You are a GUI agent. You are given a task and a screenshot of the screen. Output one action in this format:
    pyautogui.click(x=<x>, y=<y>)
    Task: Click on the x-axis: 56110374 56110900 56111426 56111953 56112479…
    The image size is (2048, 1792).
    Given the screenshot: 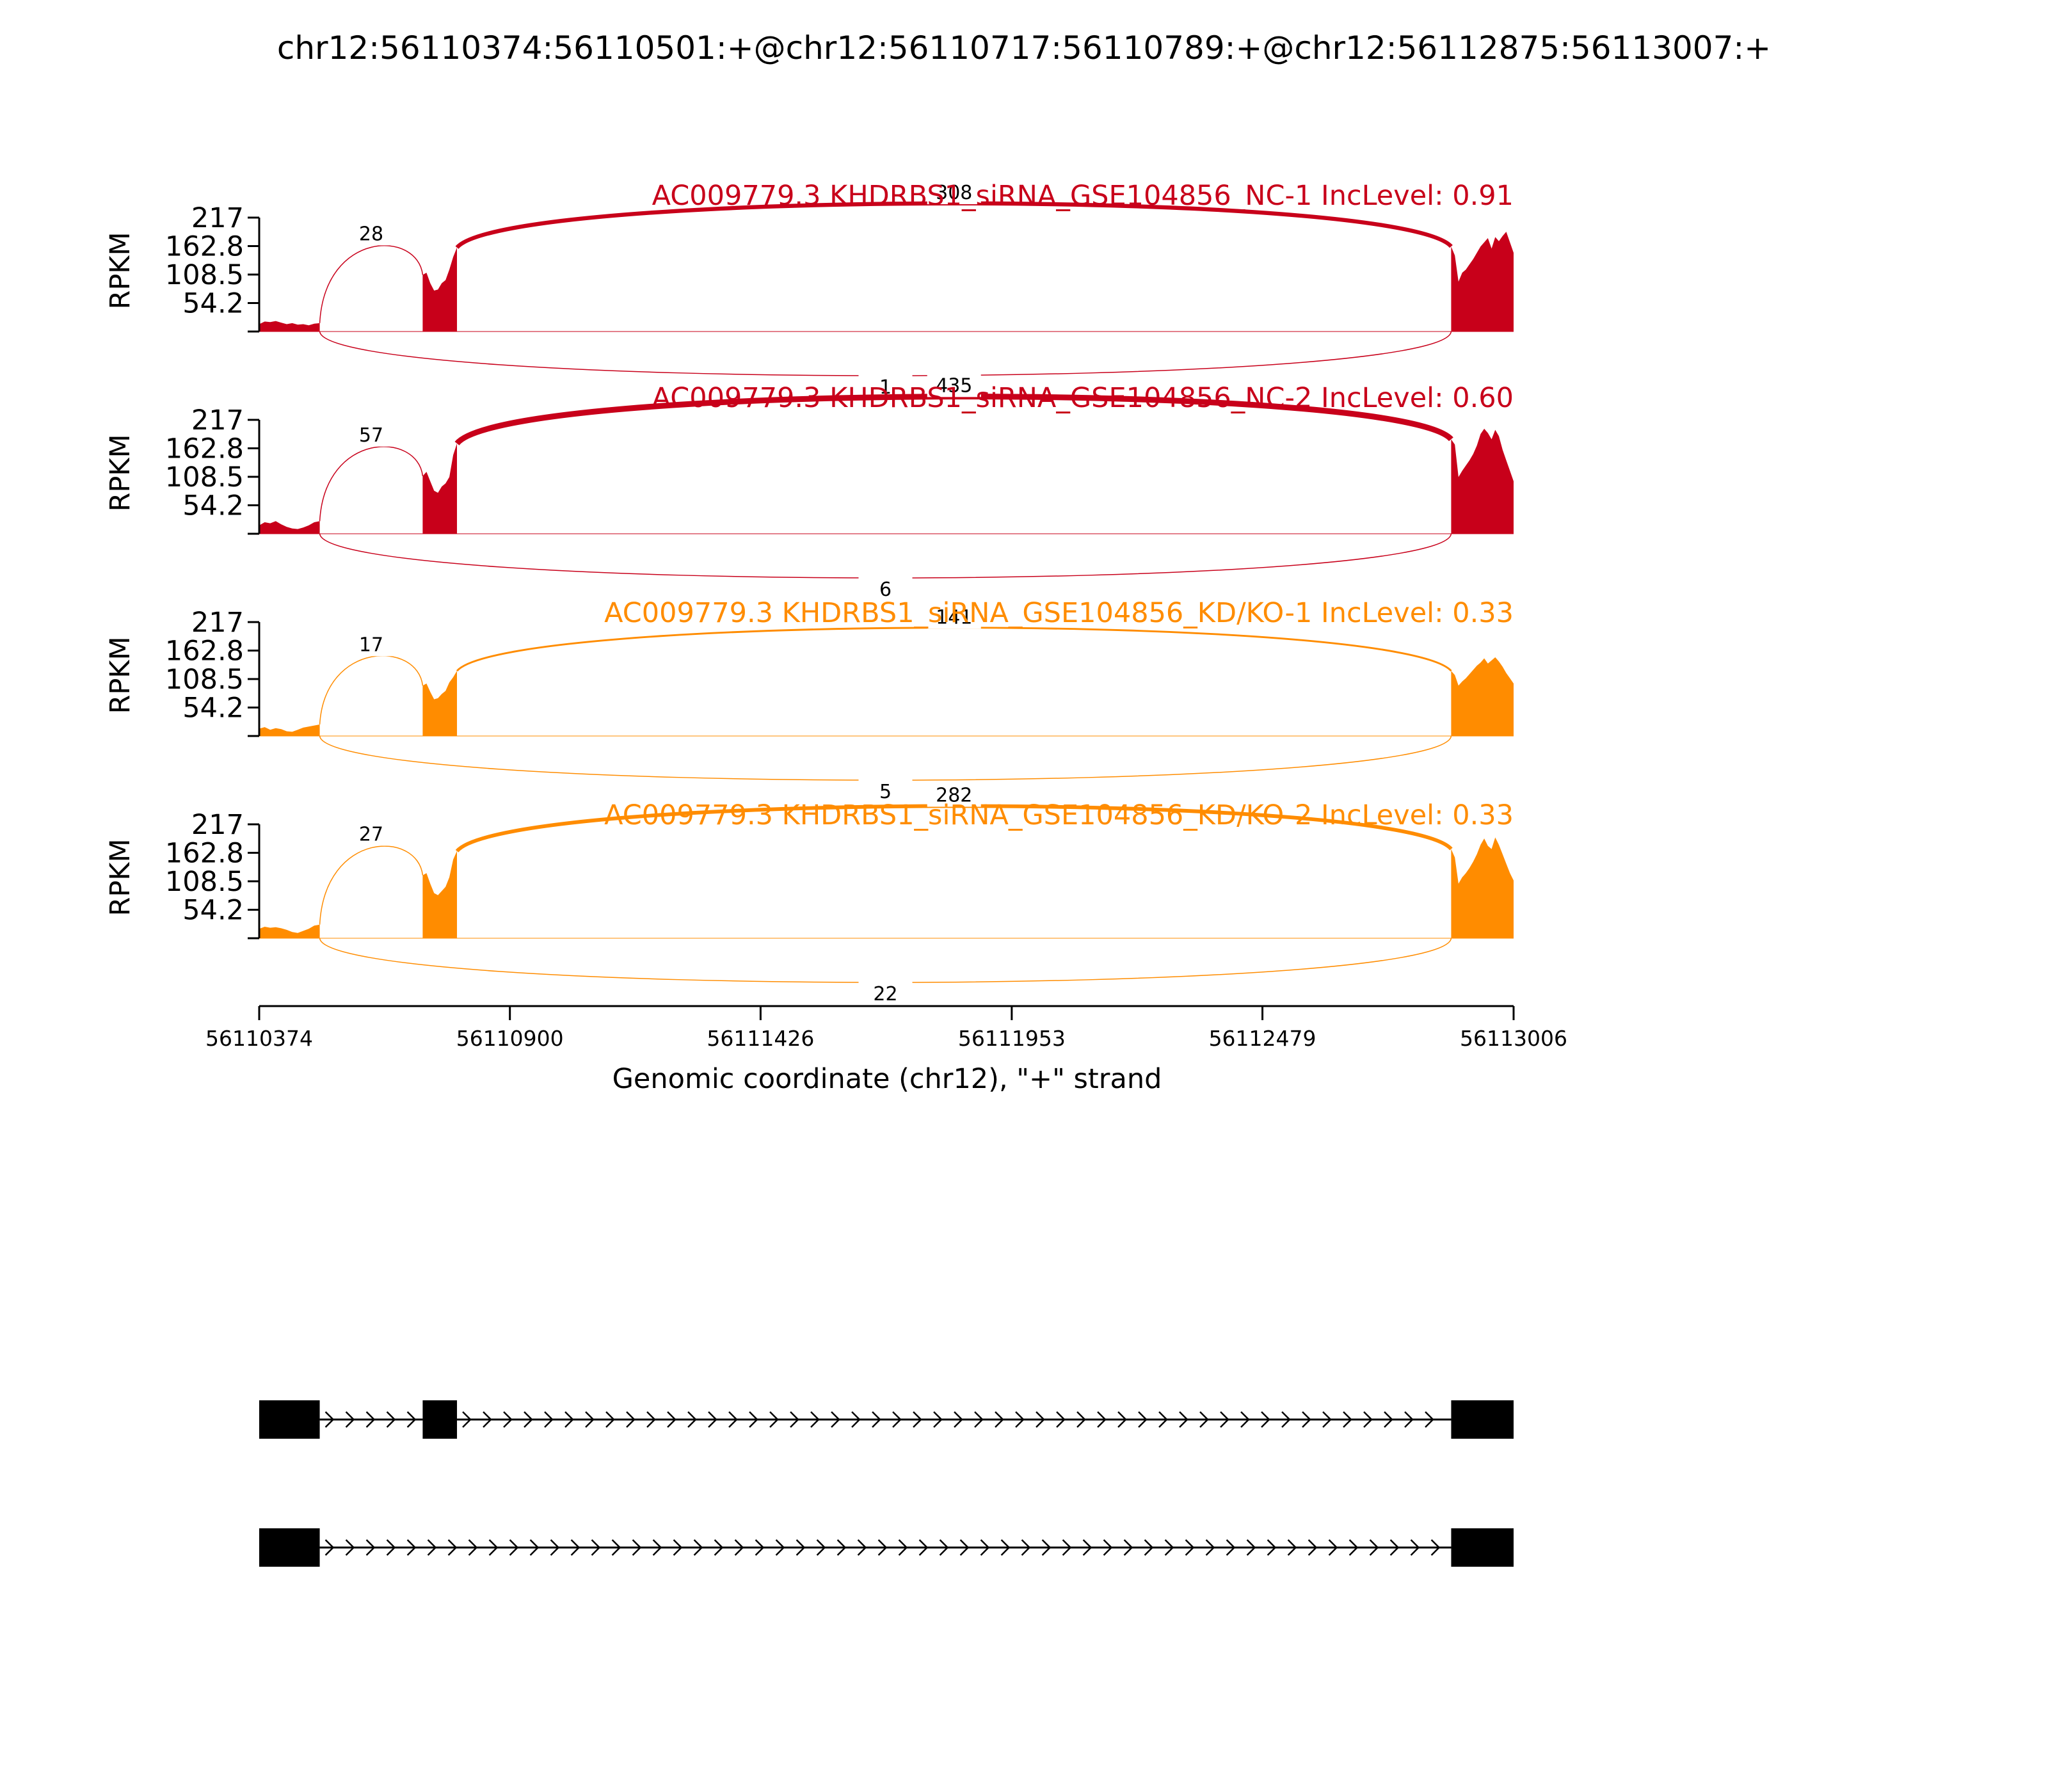 What is the action you would take?
    pyautogui.click(x=886, y=1050)
    